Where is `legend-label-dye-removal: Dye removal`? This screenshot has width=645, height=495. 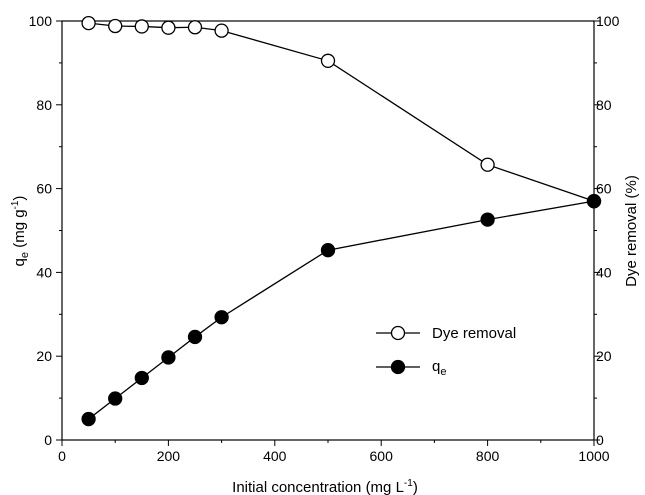
legend-label-dye-removal: Dye removal is located at coordinates (474, 333).